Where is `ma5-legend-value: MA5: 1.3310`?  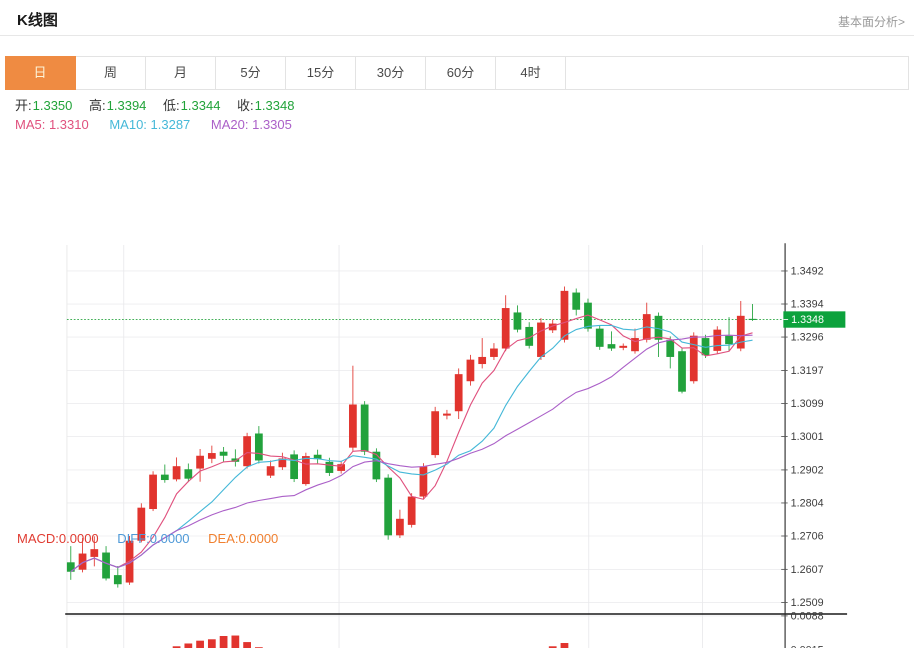 ma5-legend-value: MA5: 1.3310 is located at coordinates (52, 124).